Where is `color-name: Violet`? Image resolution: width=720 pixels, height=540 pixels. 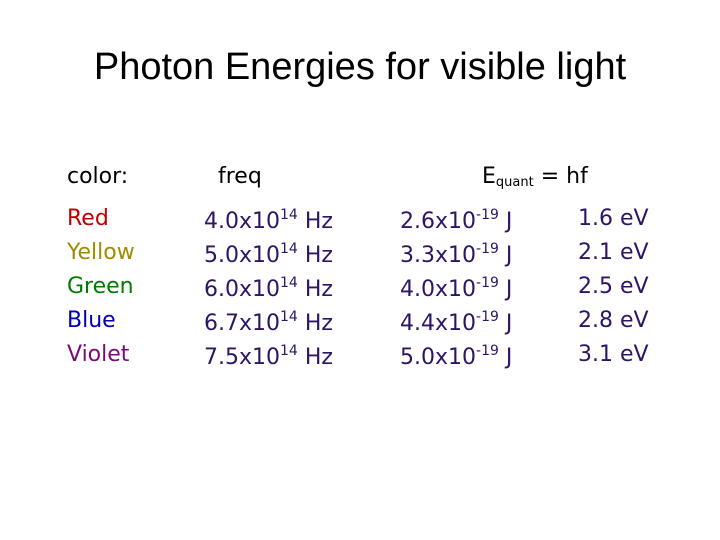 color-name: Violet is located at coordinates (98, 354).